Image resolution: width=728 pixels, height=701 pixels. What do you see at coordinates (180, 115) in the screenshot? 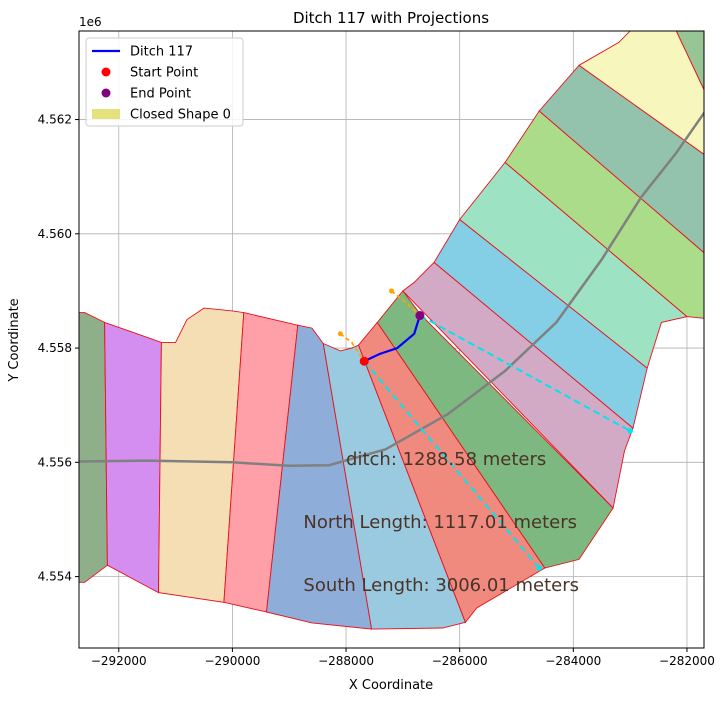
I see `legend-entry-label: Closed Shape 0` at bounding box center [180, 115].